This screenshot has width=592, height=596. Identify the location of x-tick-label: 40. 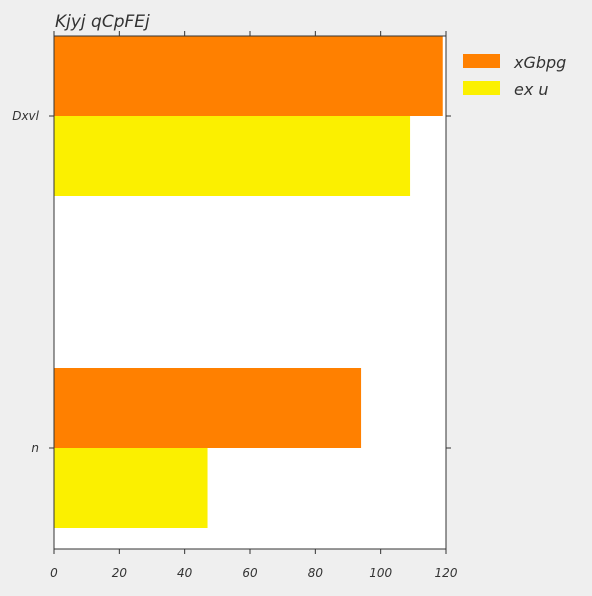
(185, 573).